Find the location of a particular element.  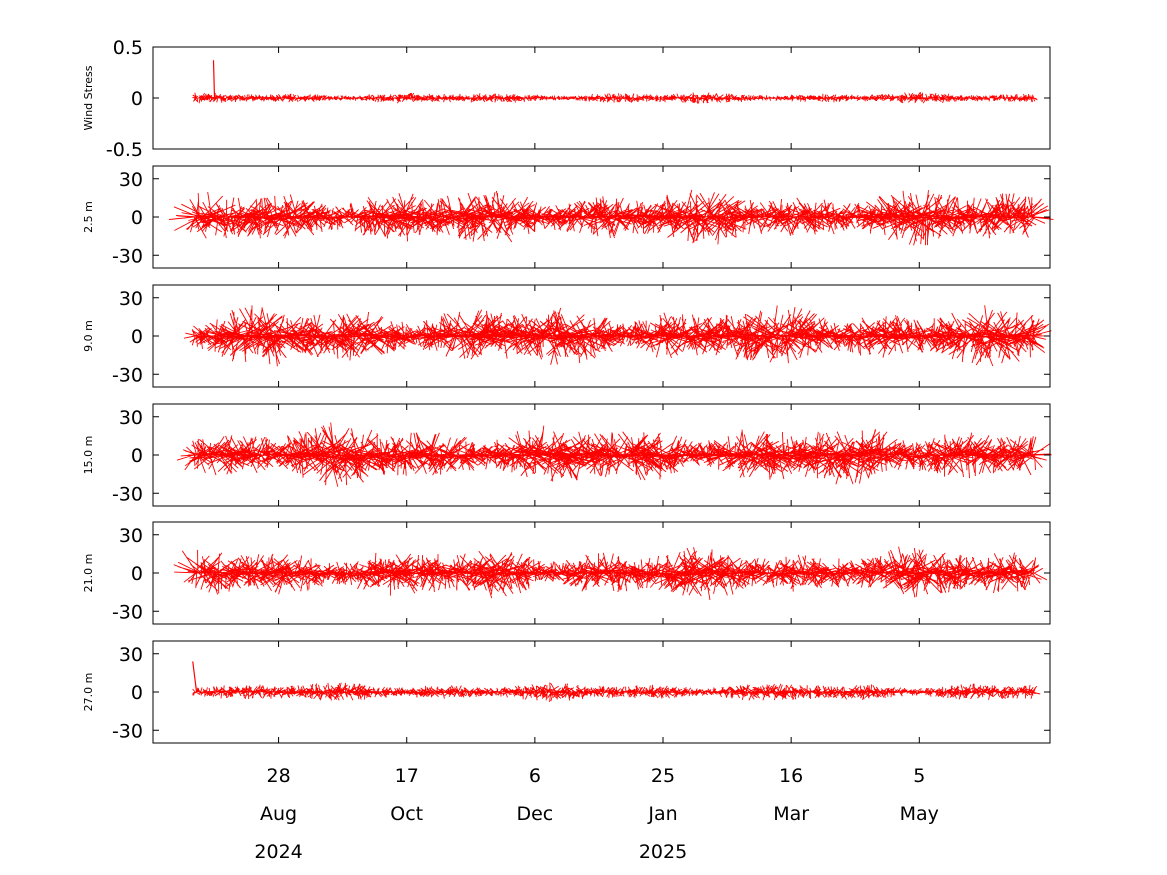

y-axis-label: 9.0 m is located at coordinates (88, 336).